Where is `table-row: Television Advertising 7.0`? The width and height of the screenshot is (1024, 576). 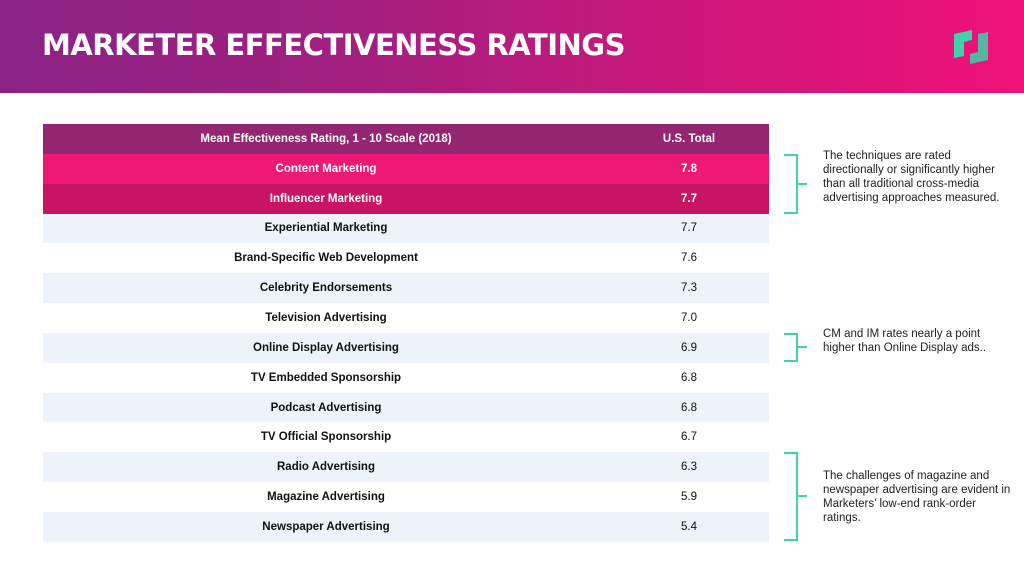 table-row: Television Advertising 7.0 is located at coordinates (406, 318).